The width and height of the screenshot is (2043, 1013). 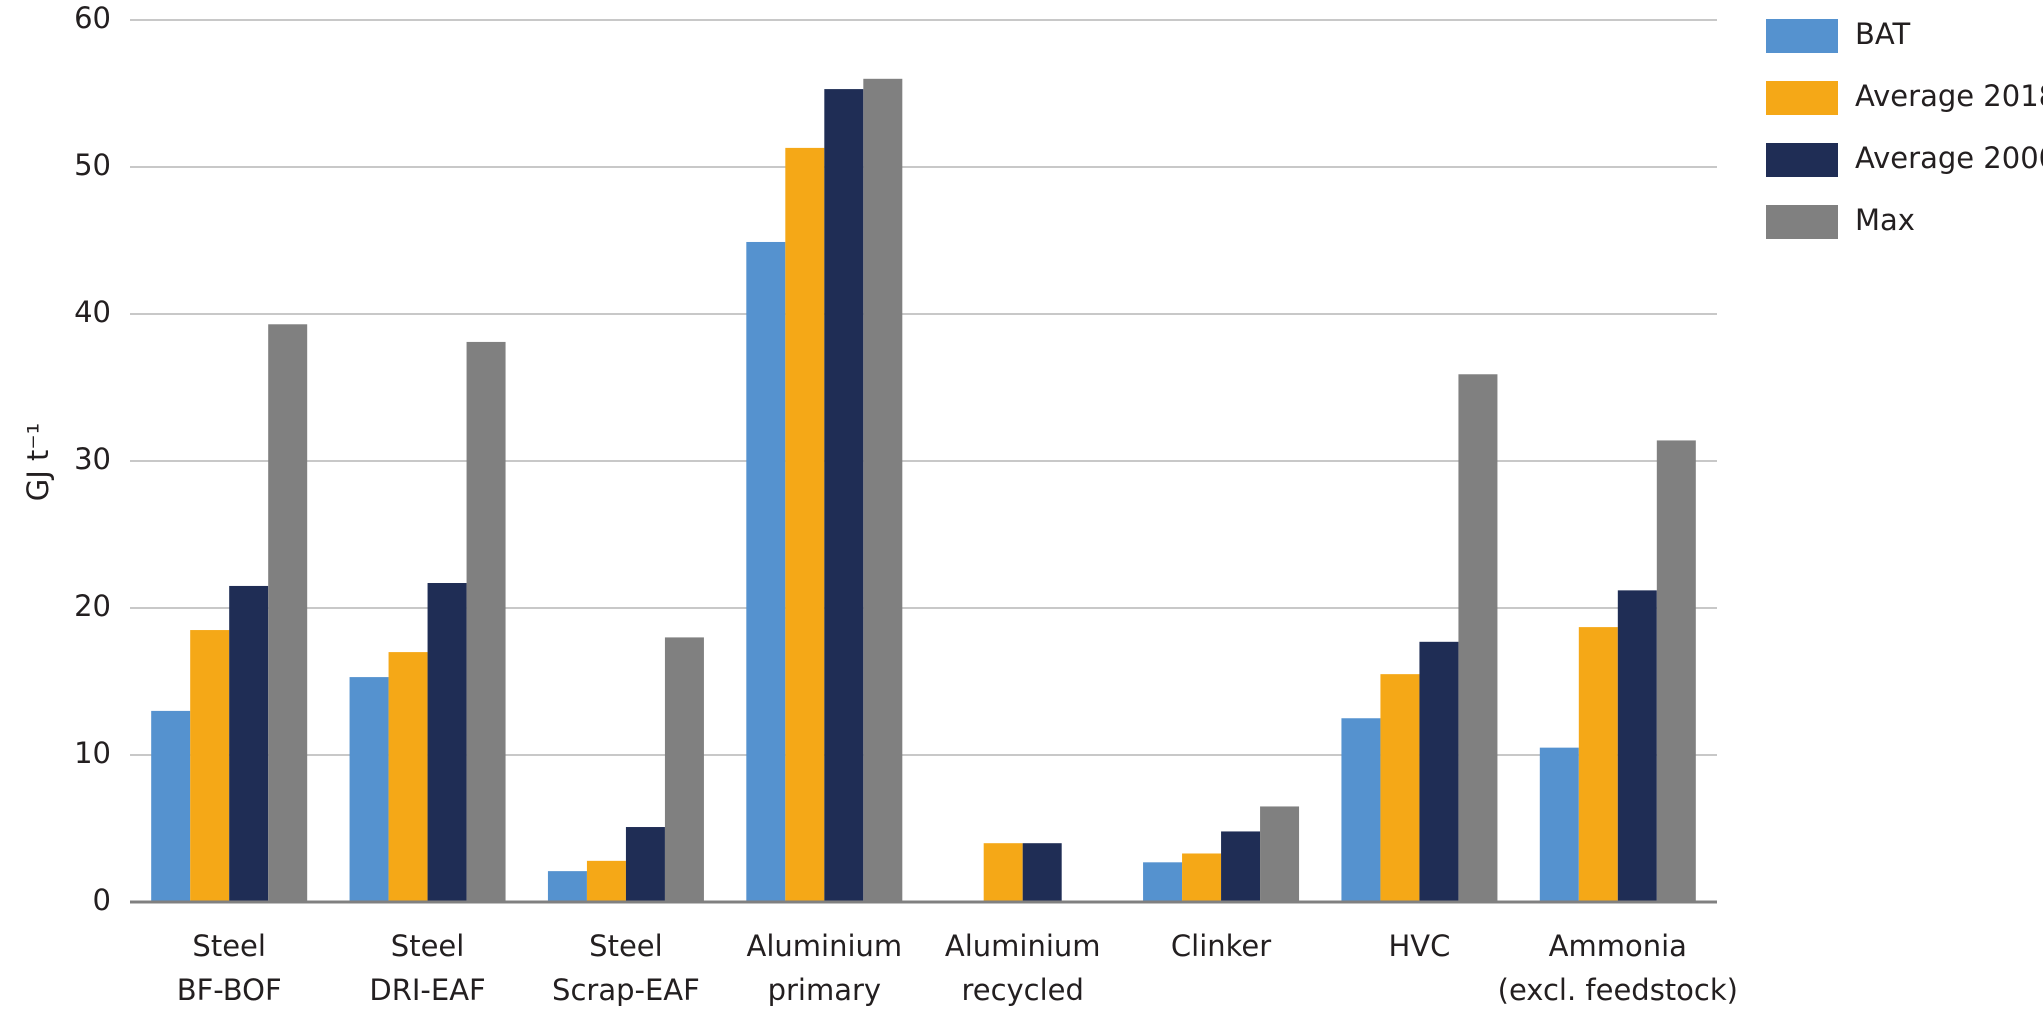 What do you see at coordinates (1885, 220) in the screenshot?
I see `legend-label: Max` at bounding box center [1885, 220].